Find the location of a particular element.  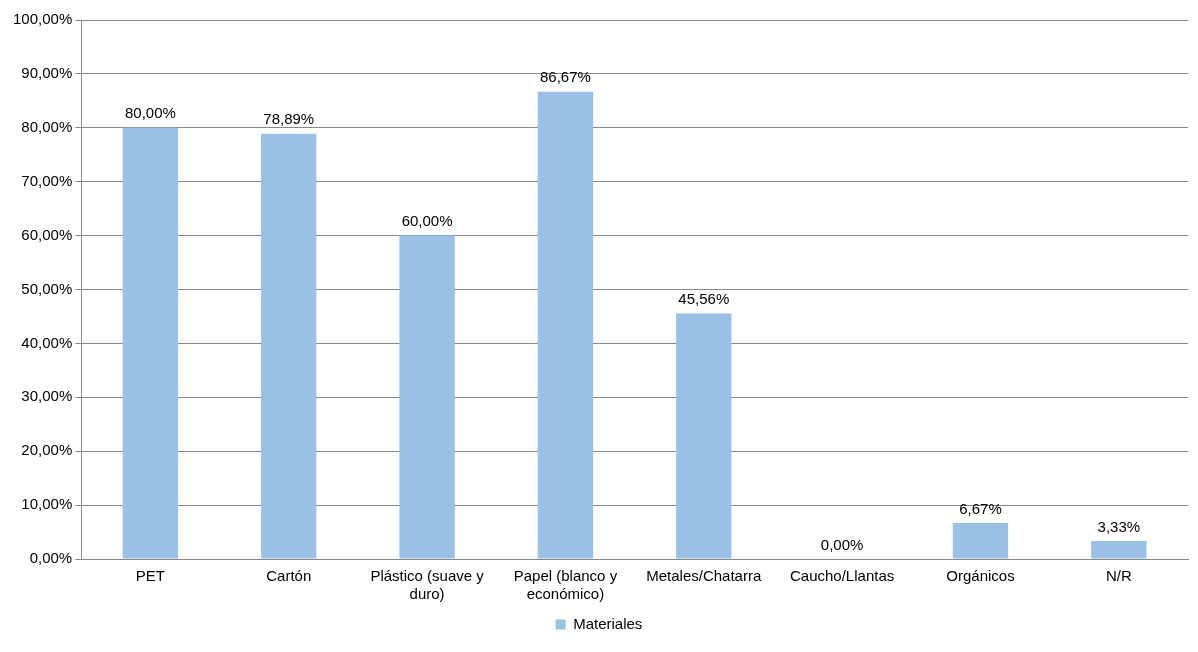

y-tick-label: 100,00% is located at coordinates (43, 19).